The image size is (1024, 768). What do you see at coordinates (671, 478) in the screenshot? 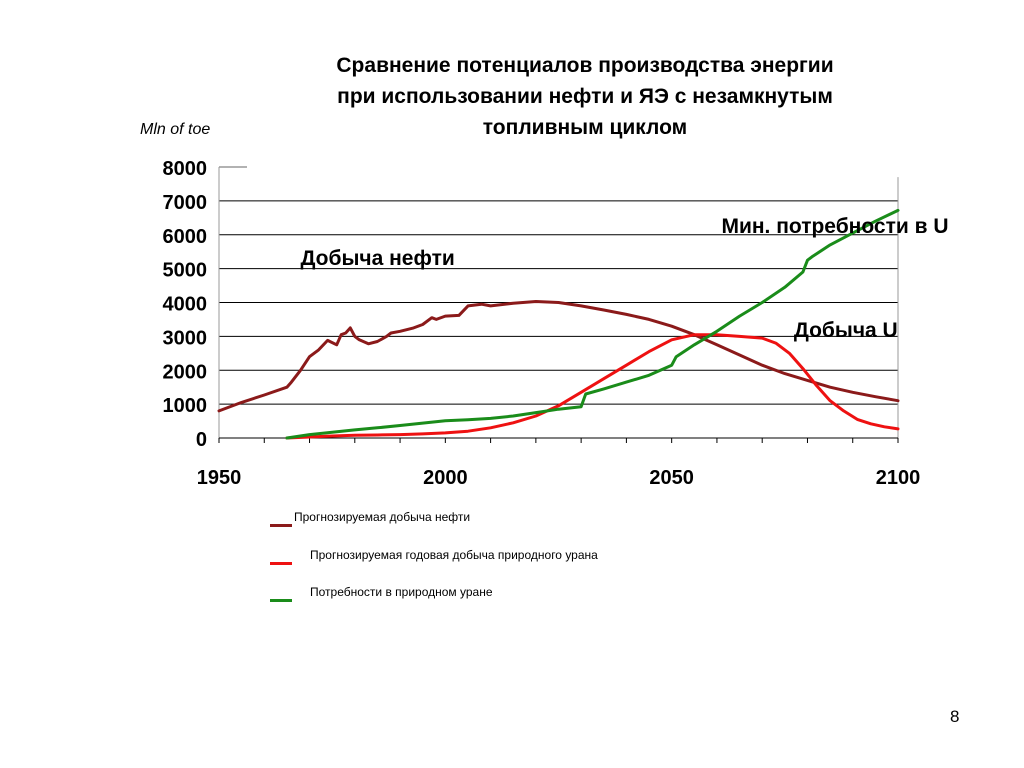
I see `x-tick-label: 2050` at bounding box center [671, 478].